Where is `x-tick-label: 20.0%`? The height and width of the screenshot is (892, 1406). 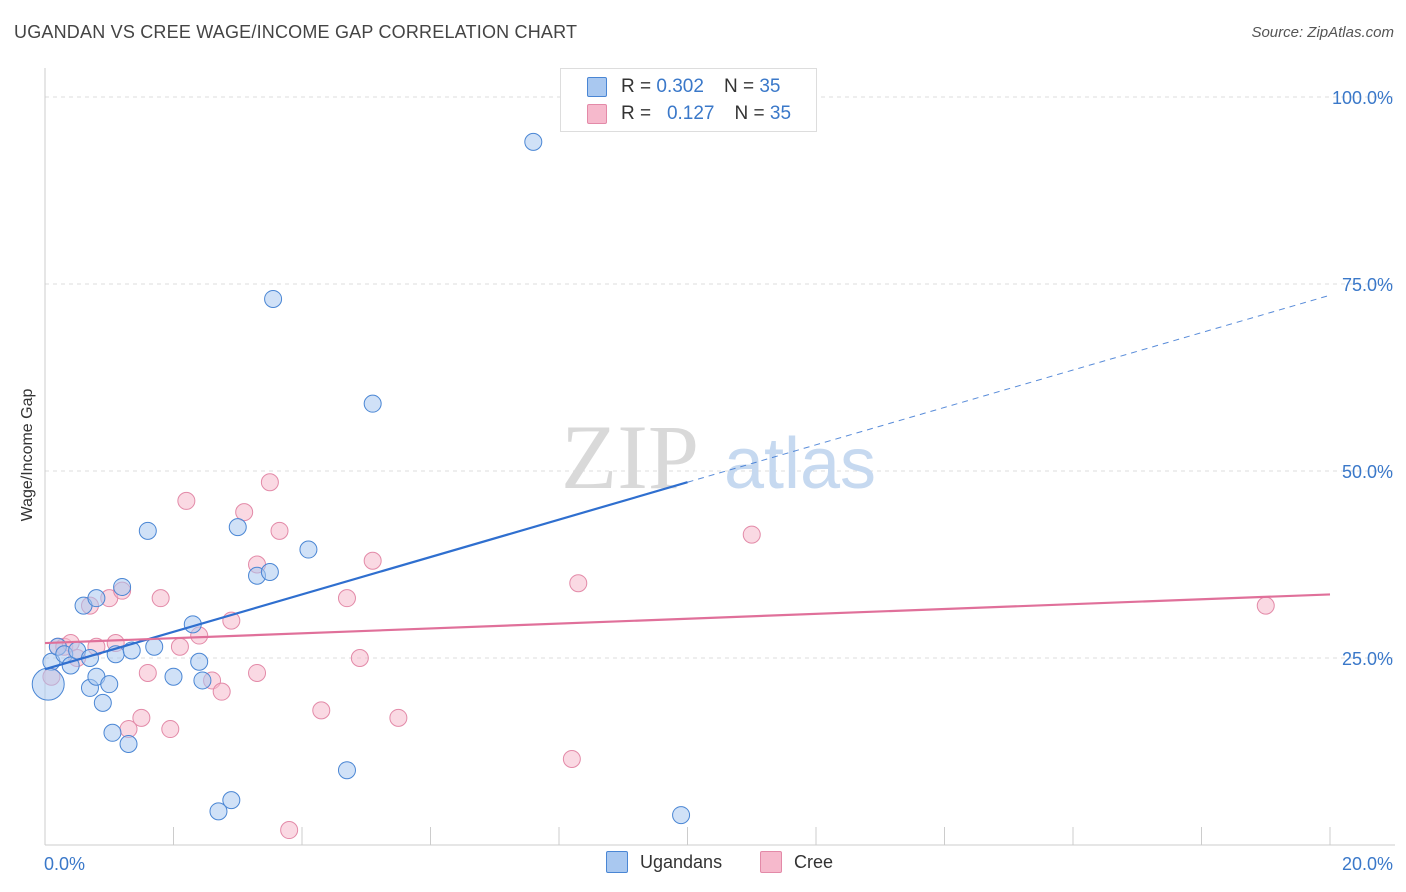
x-tick-label: 20.0% is located at coordinates (1367, 864).